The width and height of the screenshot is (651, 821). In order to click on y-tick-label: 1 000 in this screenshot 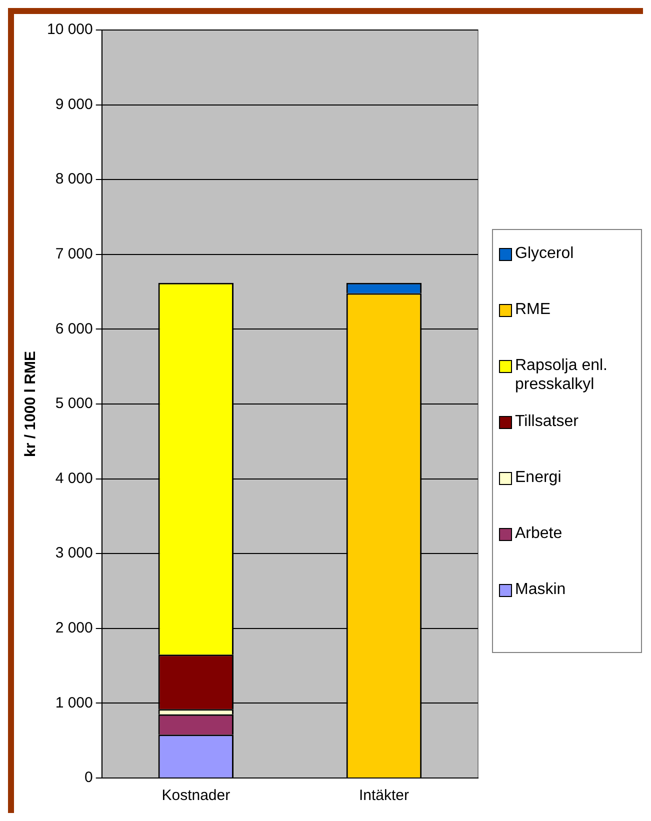, I will do `click(74, 703)`.